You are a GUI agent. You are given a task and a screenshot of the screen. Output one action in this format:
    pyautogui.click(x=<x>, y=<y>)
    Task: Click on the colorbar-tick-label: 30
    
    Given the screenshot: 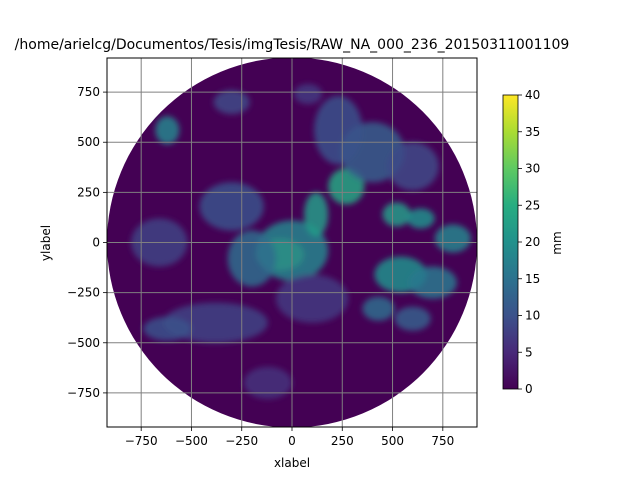 What is the action you would take?
    pyautogui.click(x=532, y=169)
    